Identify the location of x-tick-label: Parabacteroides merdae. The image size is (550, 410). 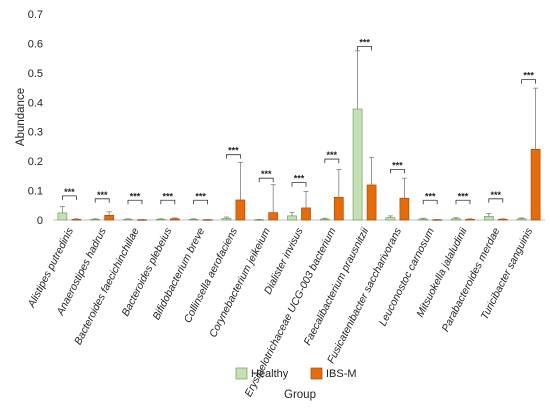
(471, 280).